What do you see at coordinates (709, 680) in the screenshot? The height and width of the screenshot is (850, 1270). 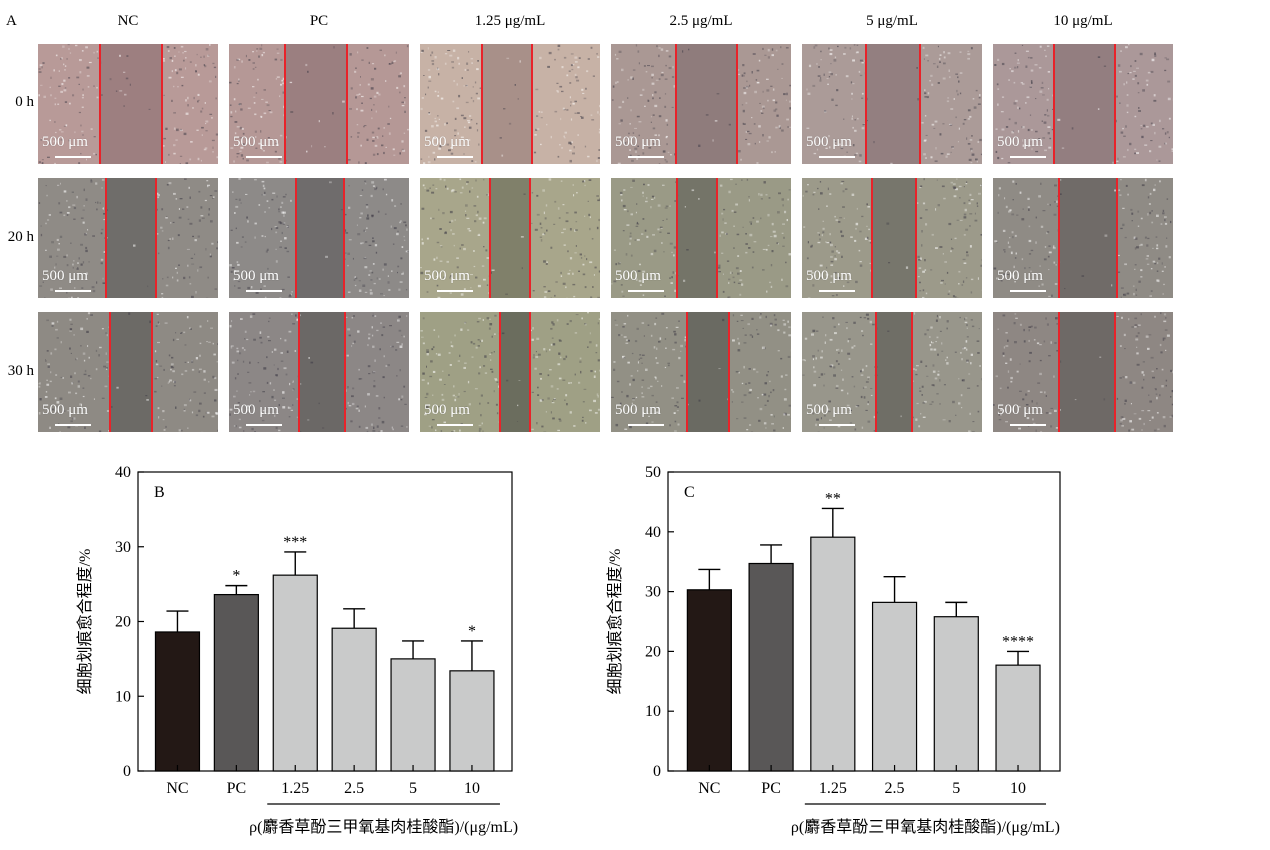 I see `c-bar-NC` at bounding box center [709, 680].